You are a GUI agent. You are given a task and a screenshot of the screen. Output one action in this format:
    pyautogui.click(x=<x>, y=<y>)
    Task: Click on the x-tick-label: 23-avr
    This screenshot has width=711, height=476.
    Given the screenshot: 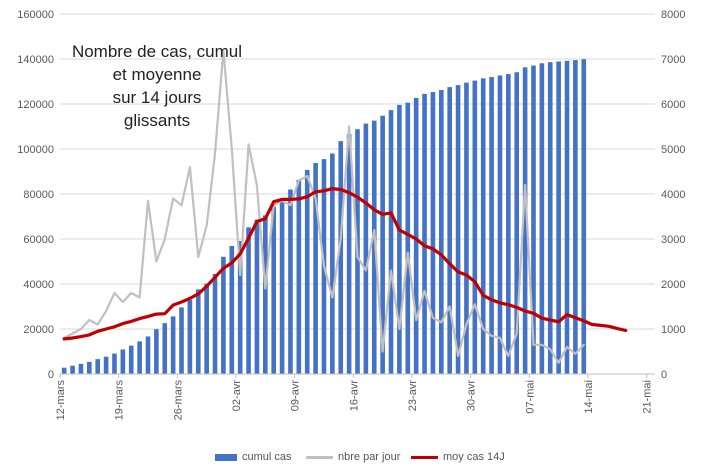 What is the action you would take?
    pyautogui.click(x=413, y=396)
    